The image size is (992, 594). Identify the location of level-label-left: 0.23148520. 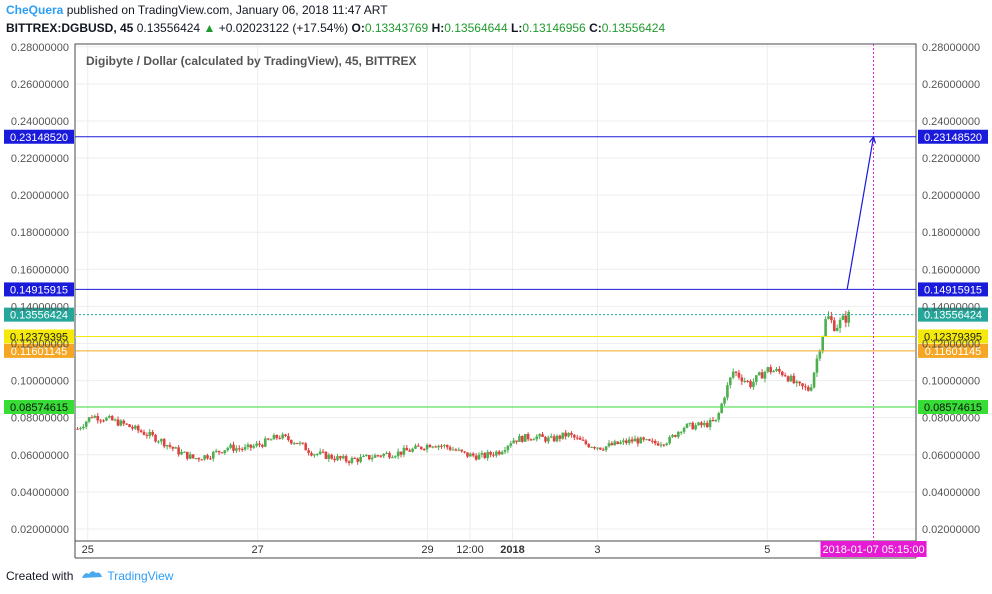
(39, 138).